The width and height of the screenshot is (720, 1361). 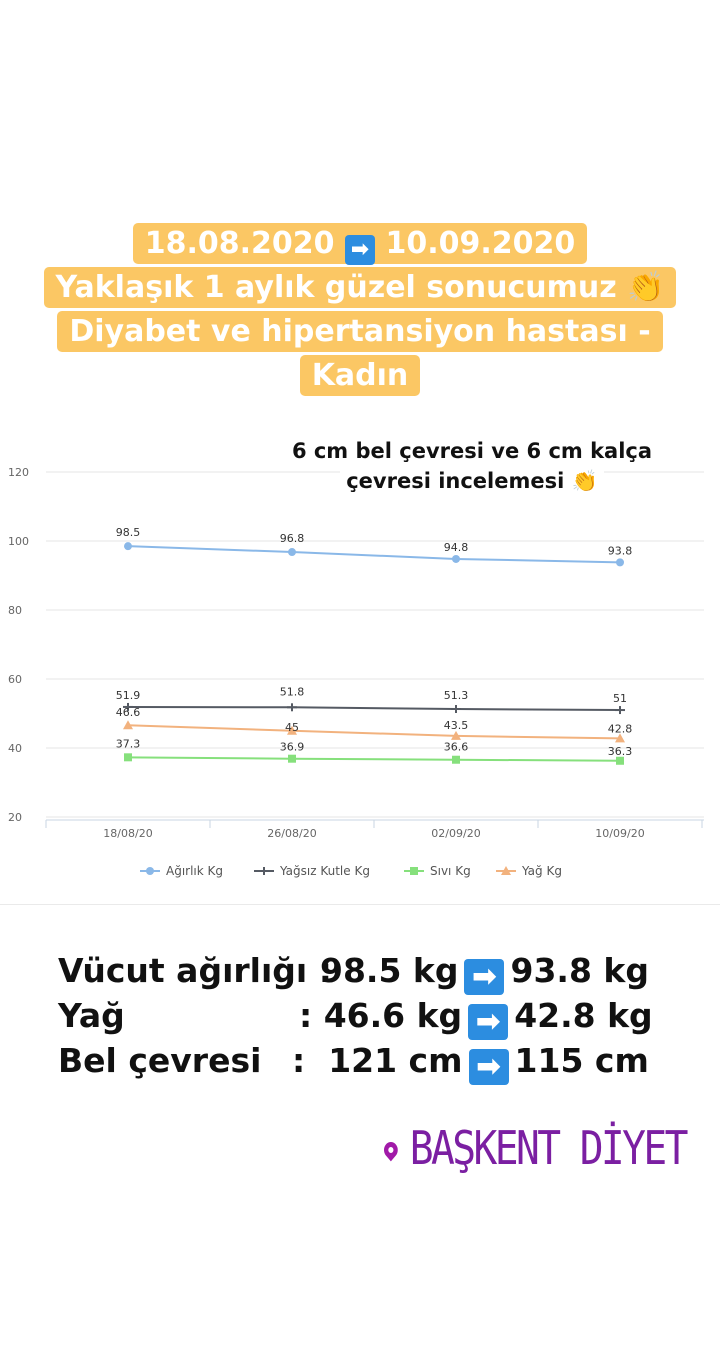 I want to click on headline-line-4: Kadın, so click(x=360, y=376).